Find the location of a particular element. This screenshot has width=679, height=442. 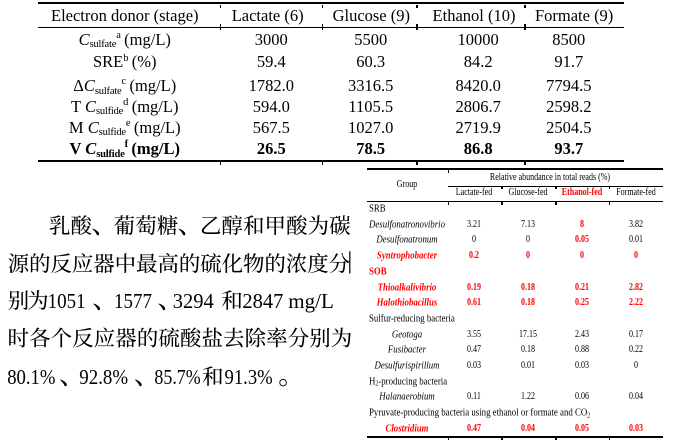

svg-text: 85.7% is located at coordinates (177, 377).